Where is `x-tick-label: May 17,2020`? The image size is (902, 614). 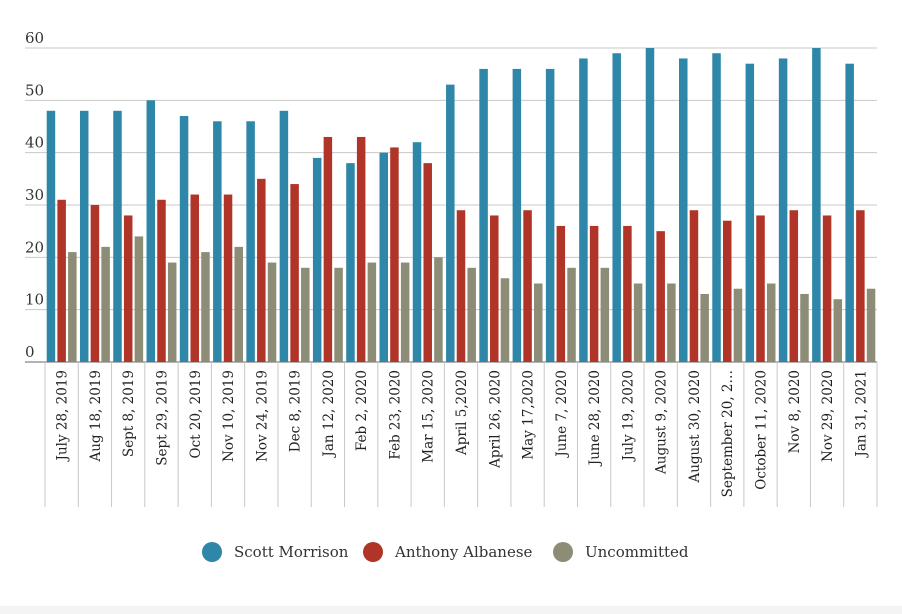 x-tick-label: May 17,2020 is located at coordinates (529, 415).